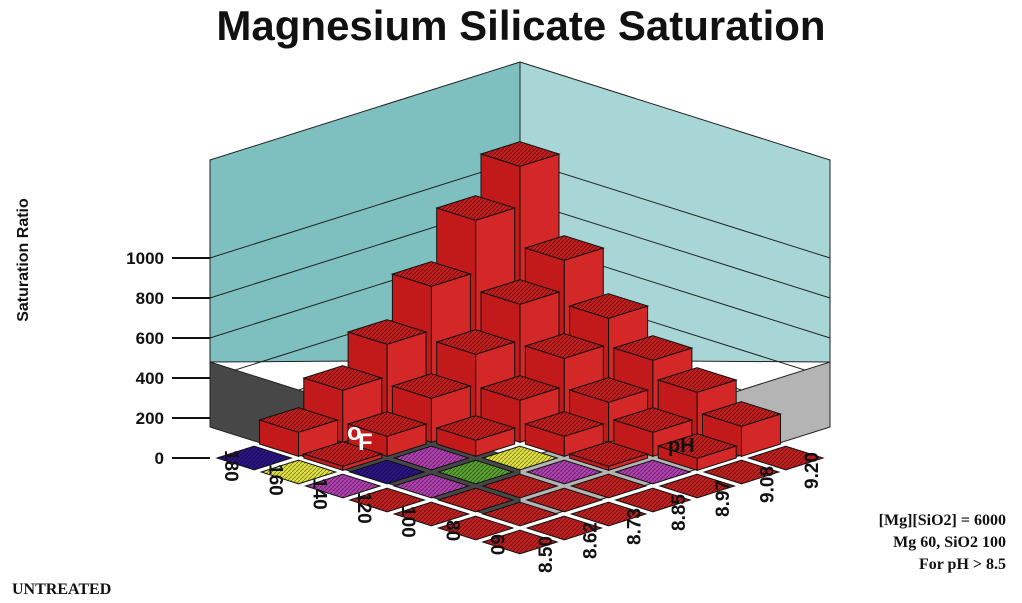 The image size is (1022, 603). I want to click on ph-tick-label: 8.85, so click(679, 512).